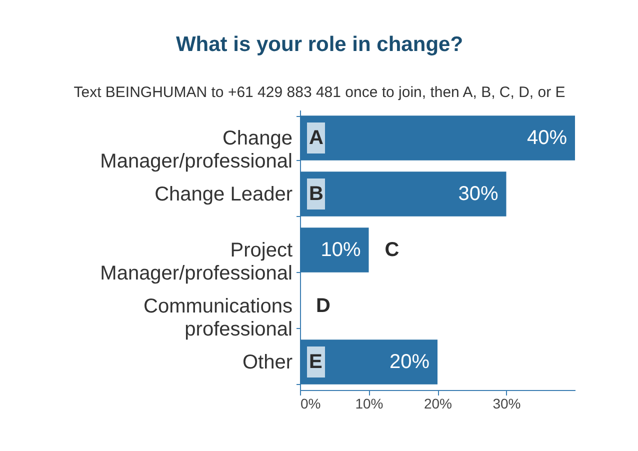  Describe the element at coordinates (340, 250) in the screenshot. I see `data-label: 10%` at that location.